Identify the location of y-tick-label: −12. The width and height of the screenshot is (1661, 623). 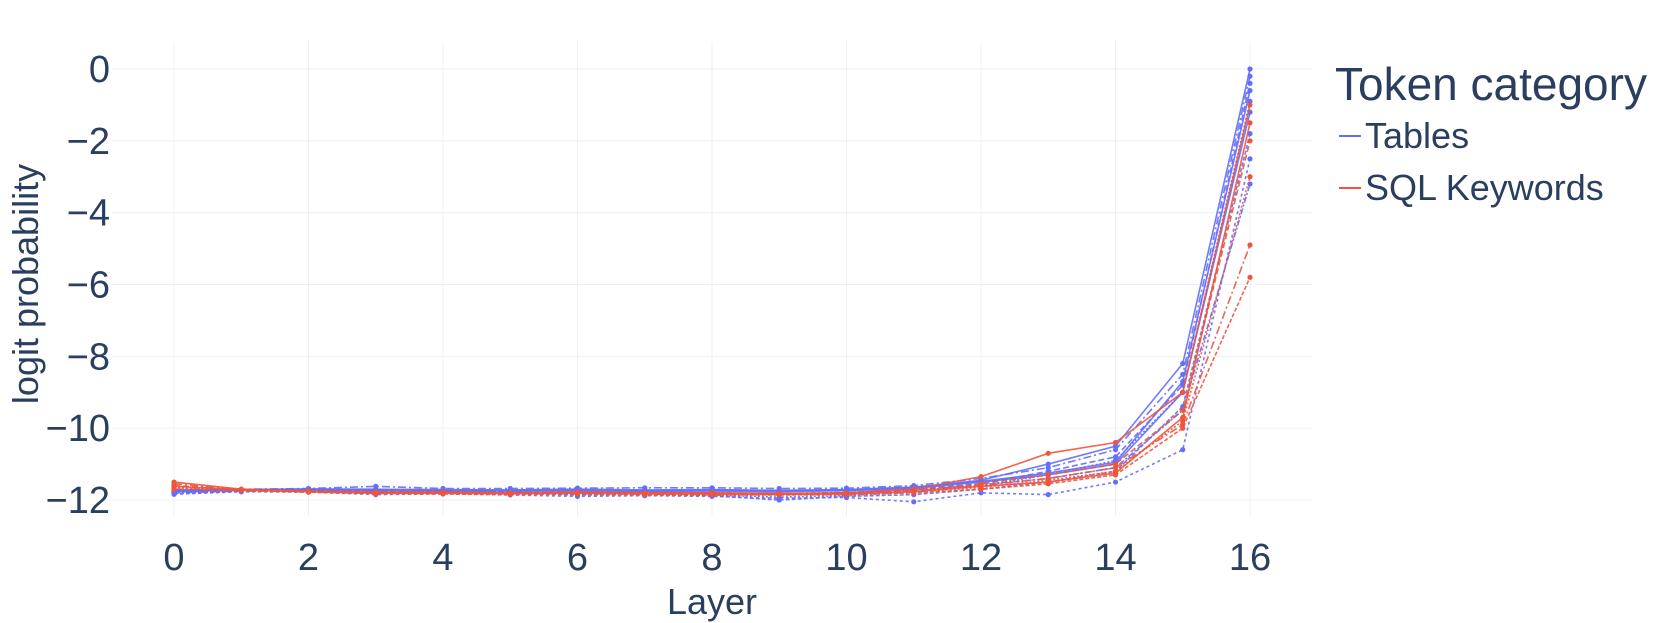
(78, 501).